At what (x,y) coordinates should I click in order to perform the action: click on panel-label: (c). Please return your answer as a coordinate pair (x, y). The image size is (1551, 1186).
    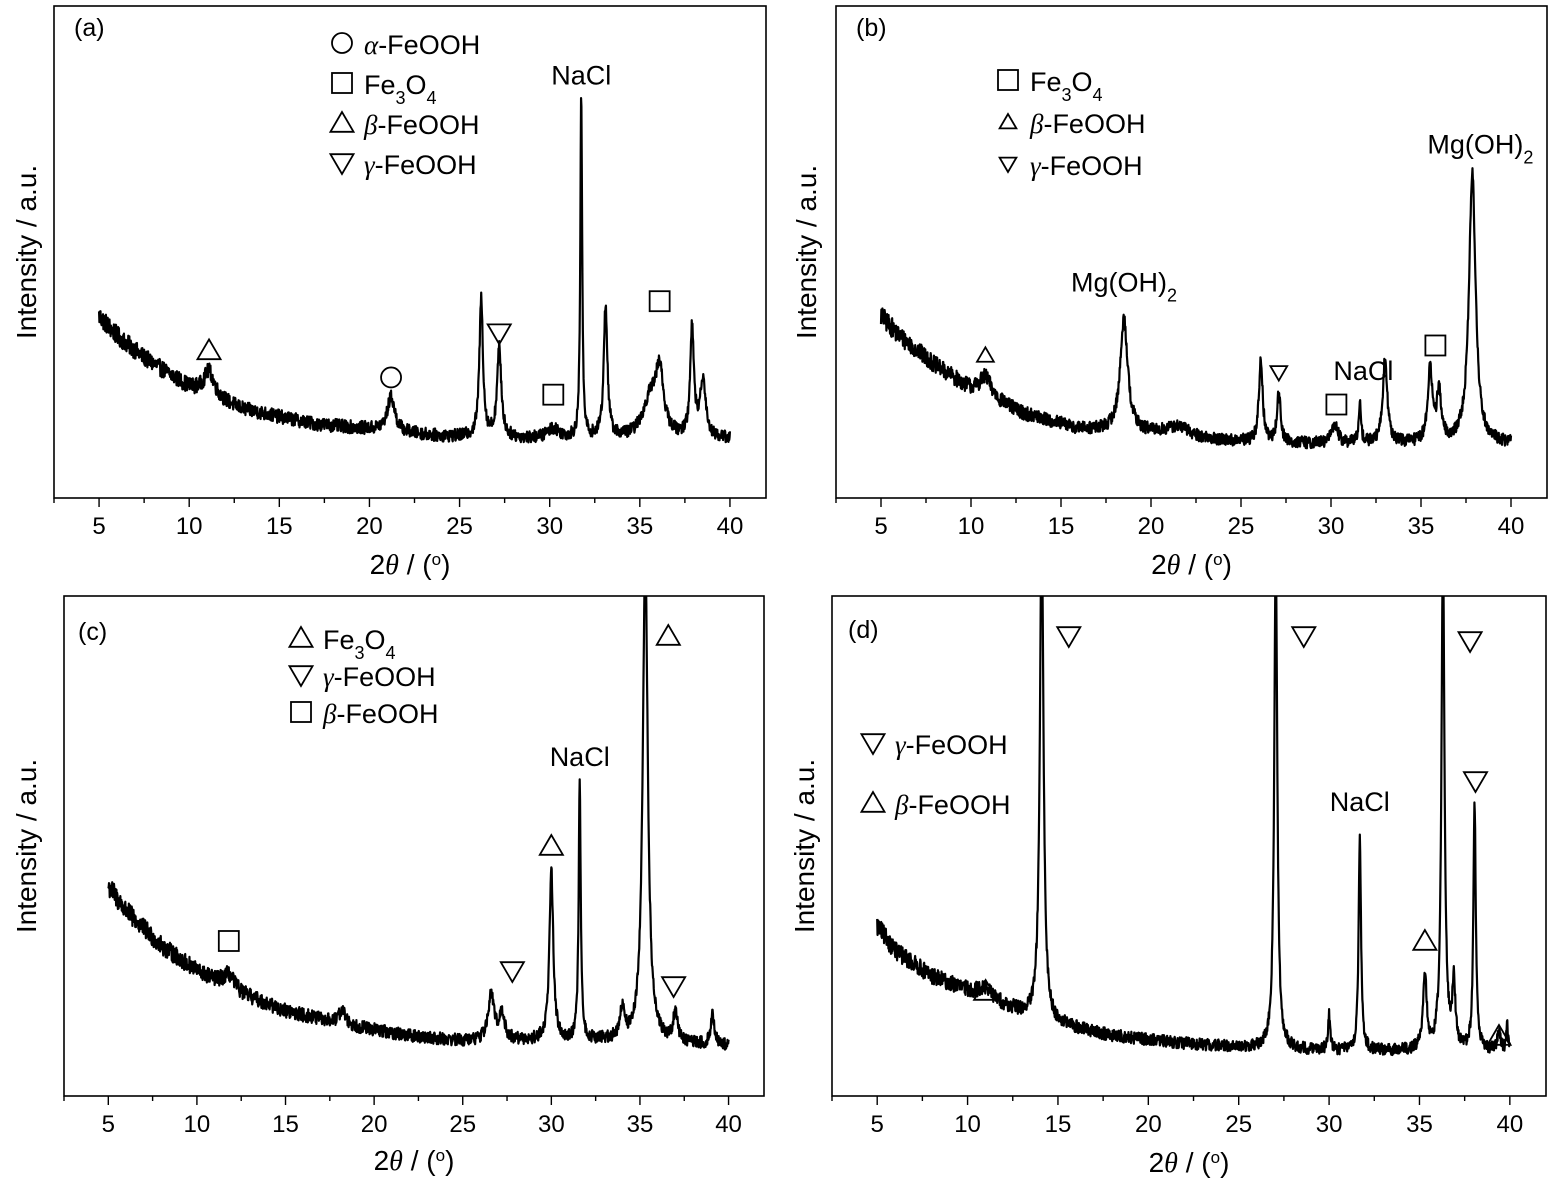
    Looking at the image, I should click on (92, 632).